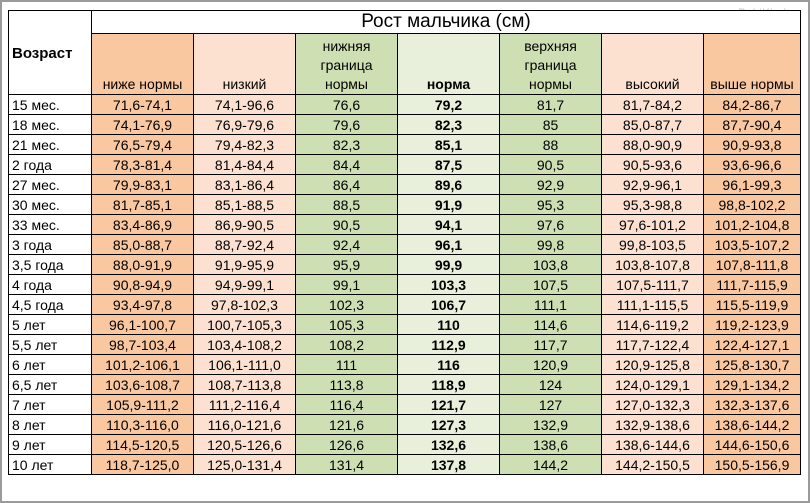 Image resolution: width=810 pixels, height=503 pixels. Describe the element at coordinates (50, 344) in the screenshot. I see `age-cell: 5,5 лет` at that location.